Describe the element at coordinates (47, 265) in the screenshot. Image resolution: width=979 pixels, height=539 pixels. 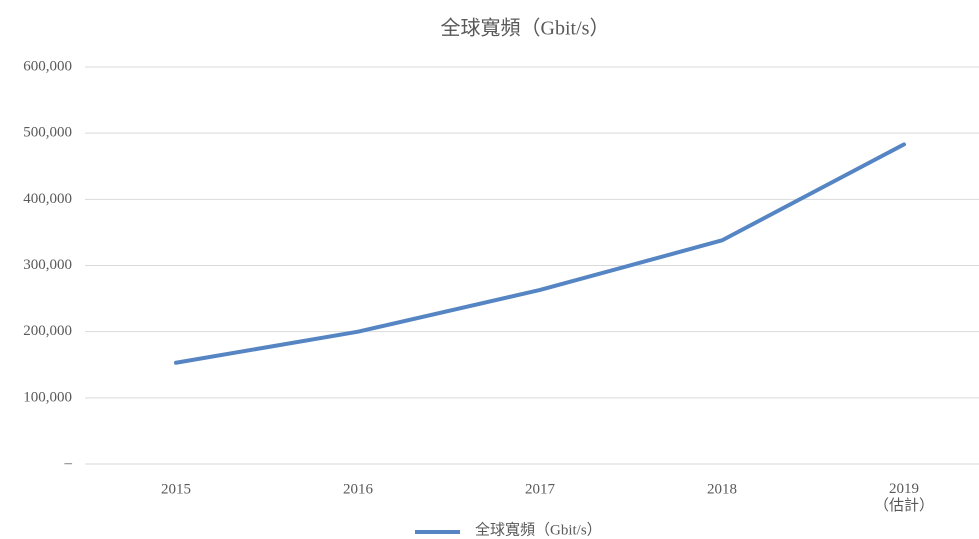
I see `y-tick-label: 300,000` at that location.